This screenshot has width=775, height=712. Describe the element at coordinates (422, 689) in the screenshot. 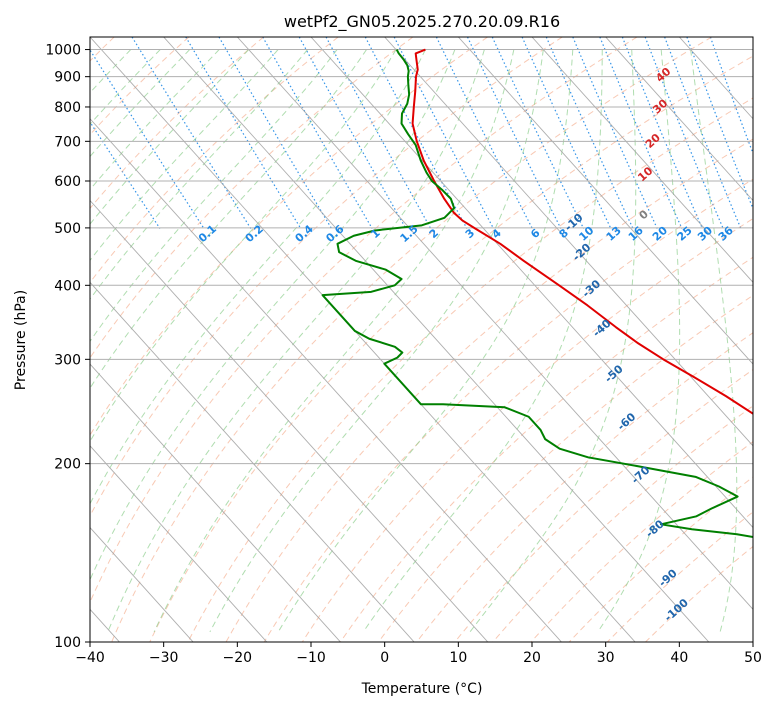

I see `x-axis-label: Temperature (°C)` at that location.